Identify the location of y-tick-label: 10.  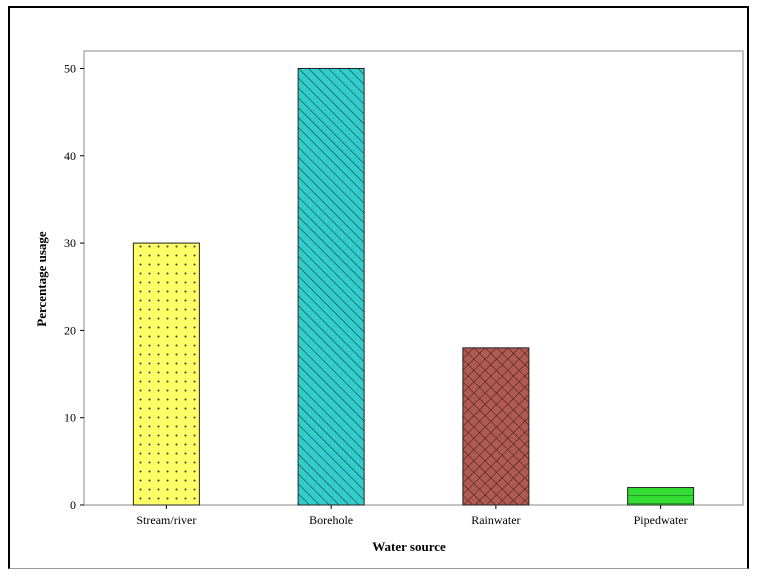
(70, 418).